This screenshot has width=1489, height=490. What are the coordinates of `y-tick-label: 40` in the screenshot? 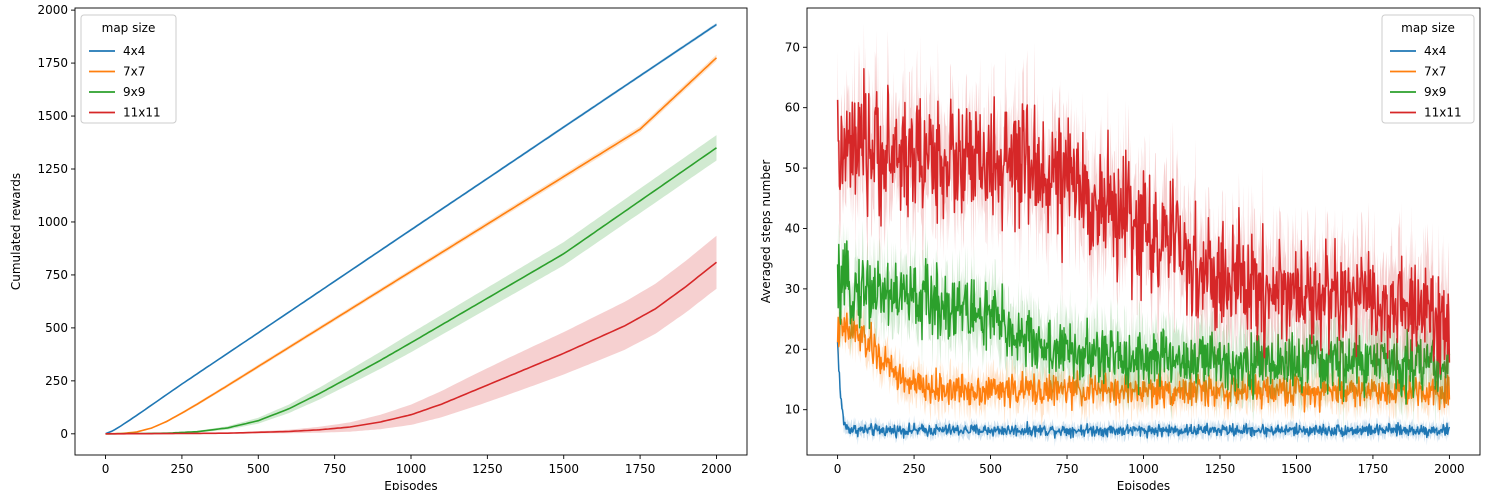 It's located at (792, 228).